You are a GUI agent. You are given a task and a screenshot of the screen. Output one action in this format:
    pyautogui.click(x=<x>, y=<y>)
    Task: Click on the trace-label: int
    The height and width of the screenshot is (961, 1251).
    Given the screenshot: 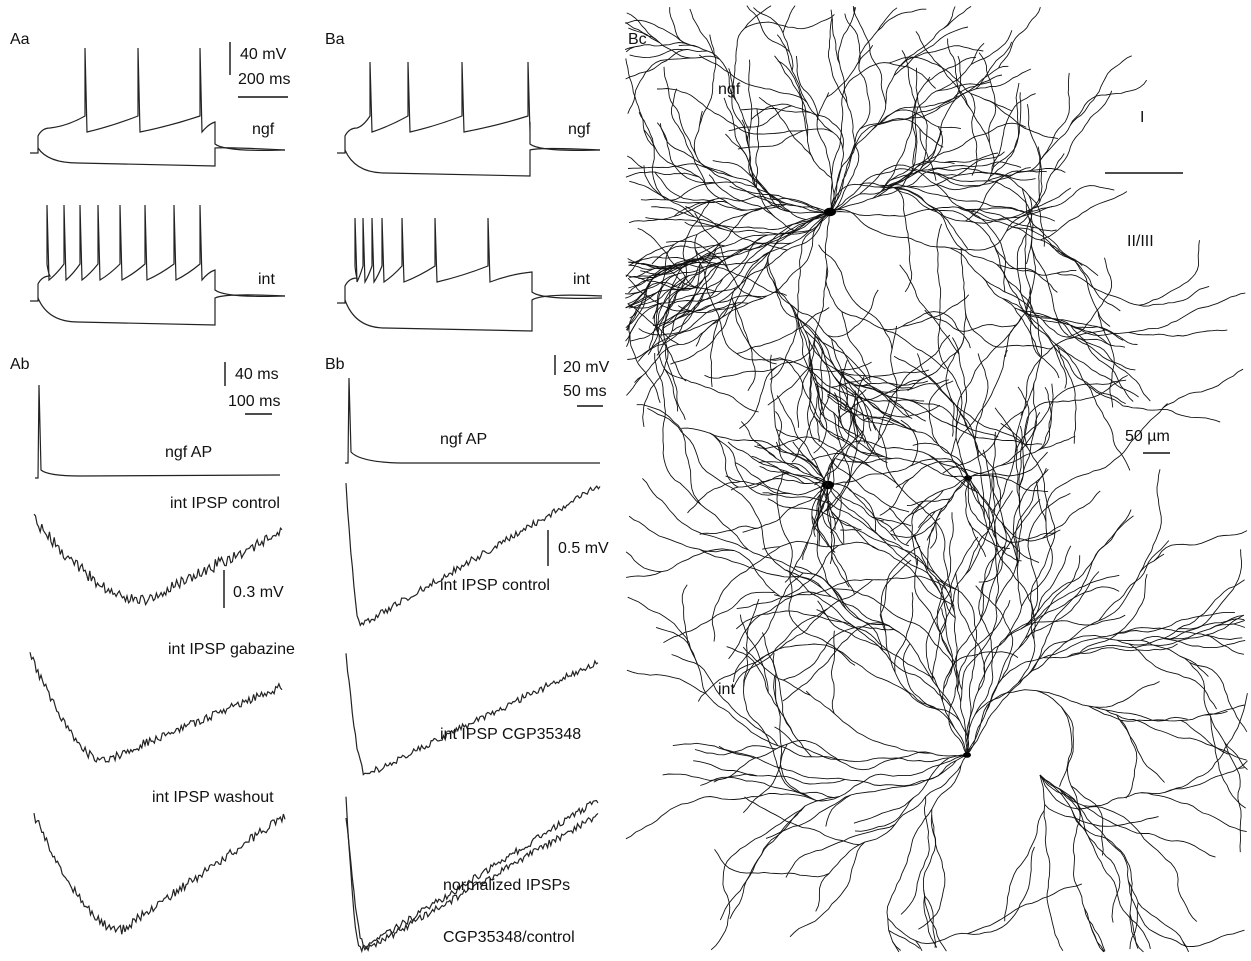 What is the action you would take?
    pyautogui.click(x=266, y=279)
    